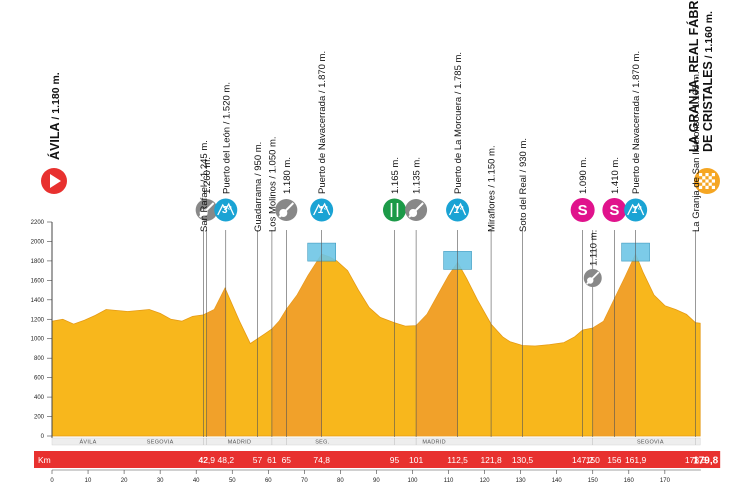  What do you see at coordinates (377, 459) in the screenshot?
I see `km-bar` at bounding box center [377, 459].